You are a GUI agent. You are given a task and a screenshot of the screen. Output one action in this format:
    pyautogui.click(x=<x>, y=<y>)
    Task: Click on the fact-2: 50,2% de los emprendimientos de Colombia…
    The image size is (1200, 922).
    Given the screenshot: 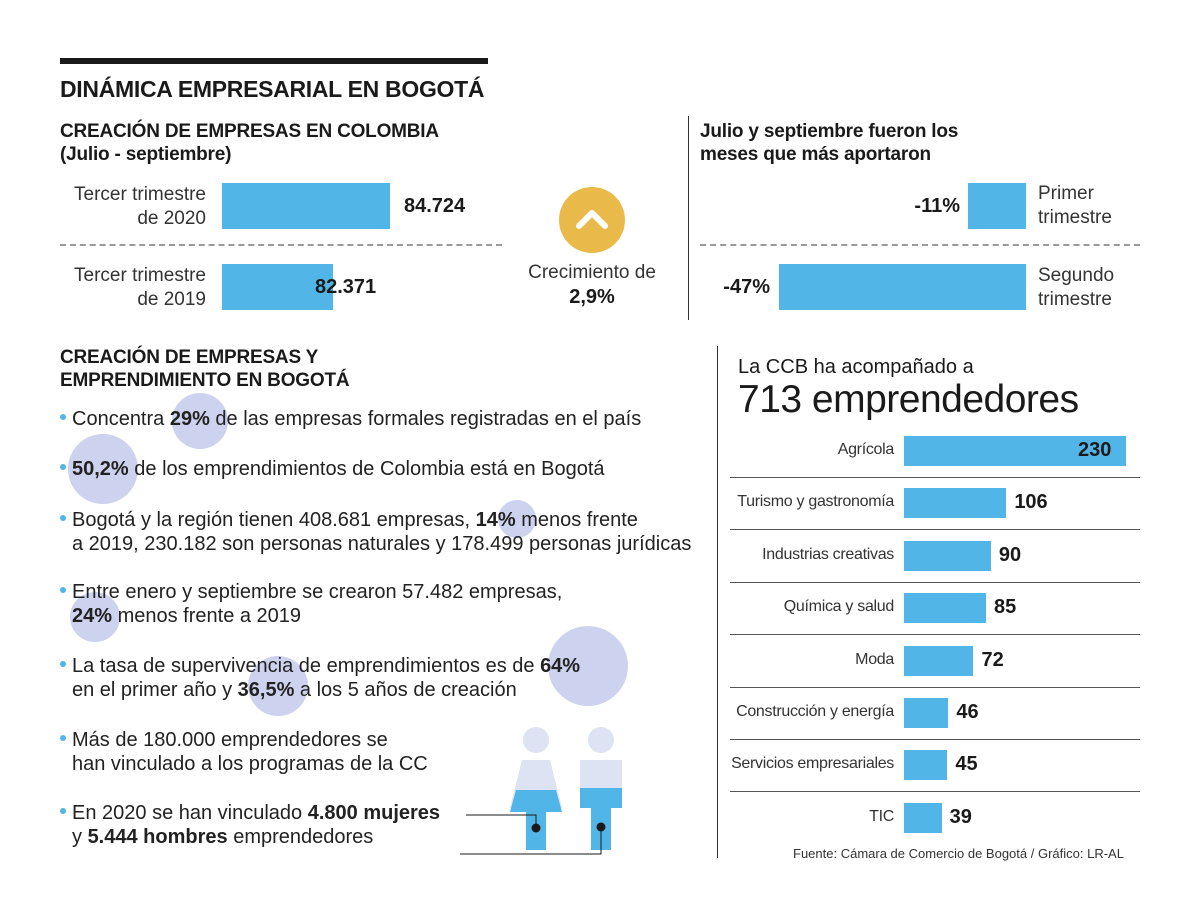 What is the action you would take?
    pyautogui.click(x=332, y=469)
    